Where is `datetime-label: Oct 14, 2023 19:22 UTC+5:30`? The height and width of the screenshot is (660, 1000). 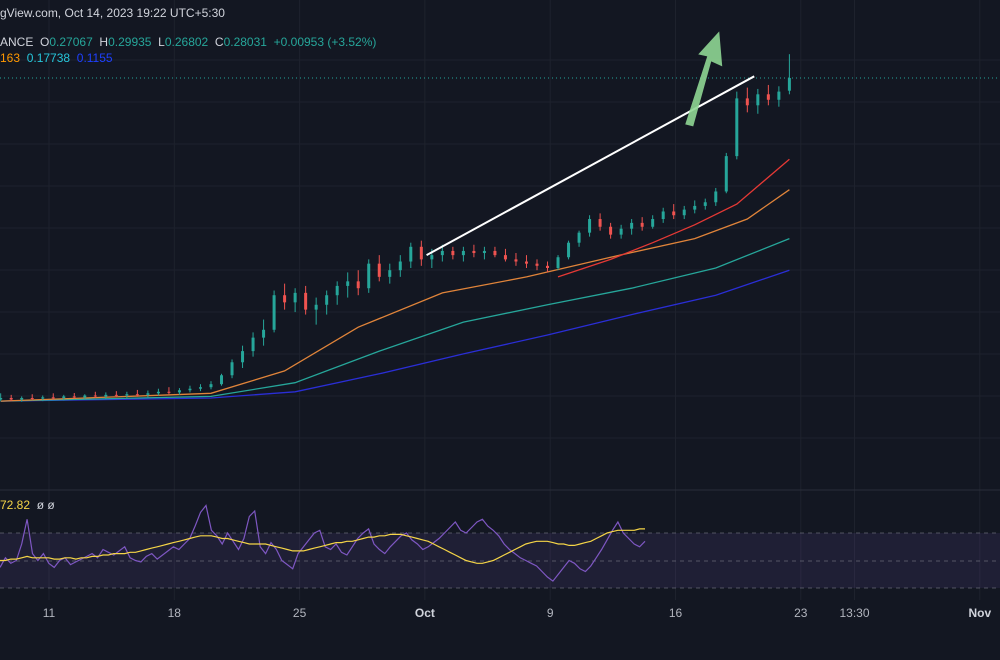
datetime-label: Oct 14, 2023 19:22 UTC+5:30 is located at coordinates (144, 13).